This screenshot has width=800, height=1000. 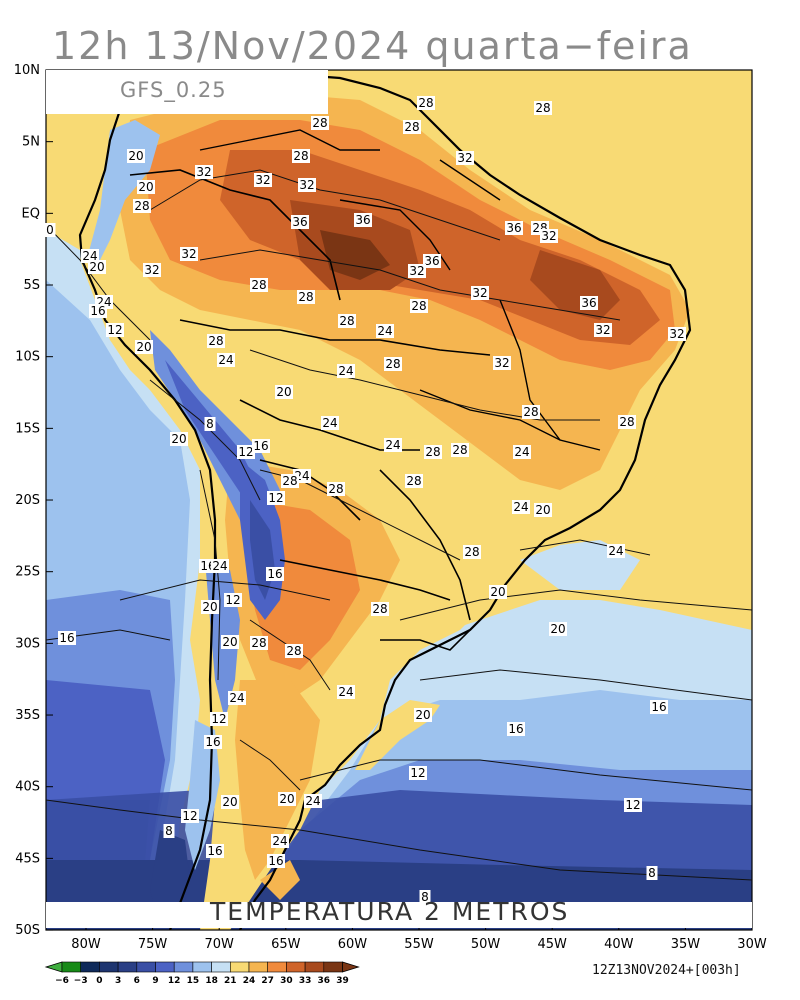 What do you see at coordinates (219, 944) in the screenshot?
I see `lon-label: 70W` at bounding box center [219, 944].